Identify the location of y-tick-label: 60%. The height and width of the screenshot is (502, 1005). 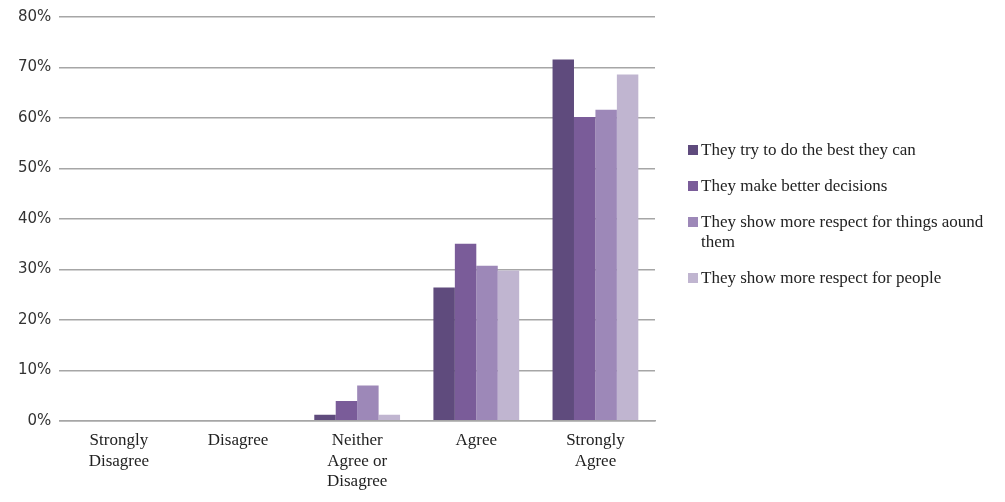
(35, 116).